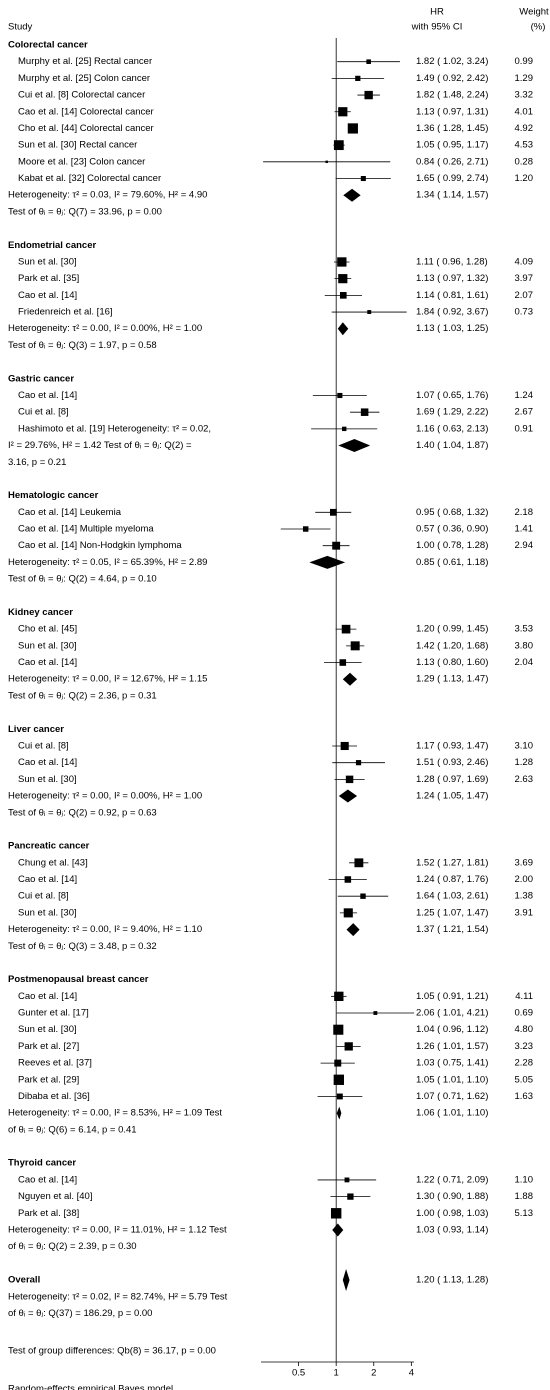 The height and width of the screenshot is (1390, 550). What do you see at coordinates (452, 328) in the screenshot?
I see `pooled-estimate-label: 1.13 ( 1.03, 1.25)` at bounding box center [452, 328].